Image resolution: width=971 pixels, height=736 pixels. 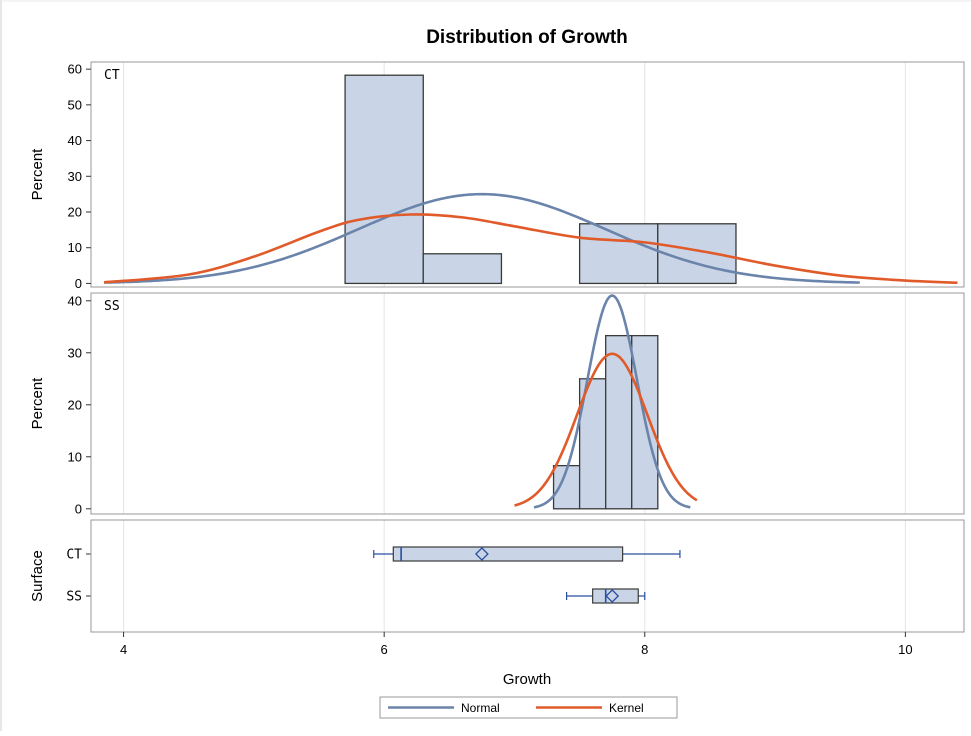 I want to click on ss-y-tick-label: 40, so click(x=75, y=300).